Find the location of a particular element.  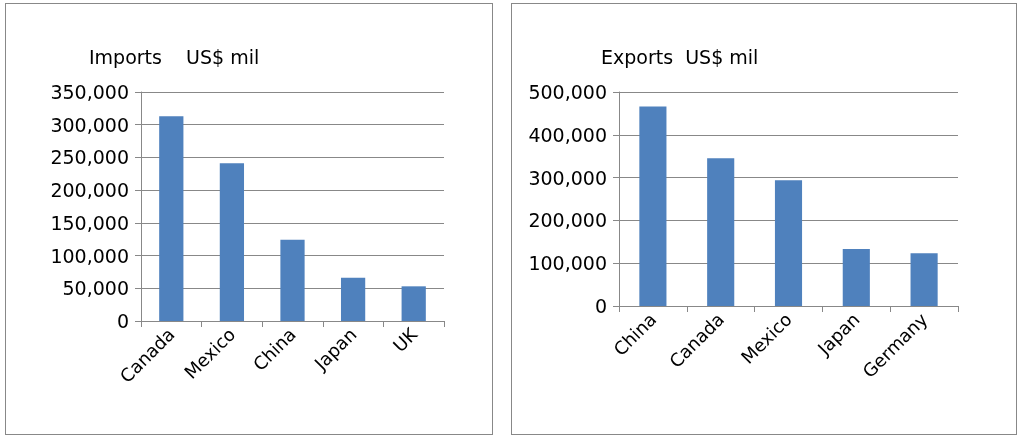

y-tick-label: 350,000 is located at coordinates (89, 92).